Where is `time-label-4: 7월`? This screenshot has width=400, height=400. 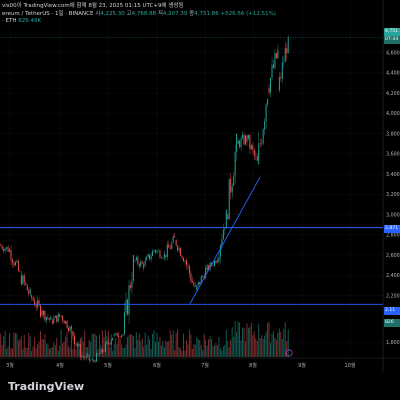 time-label-4: 7월 is located at coordinates (205, 365).